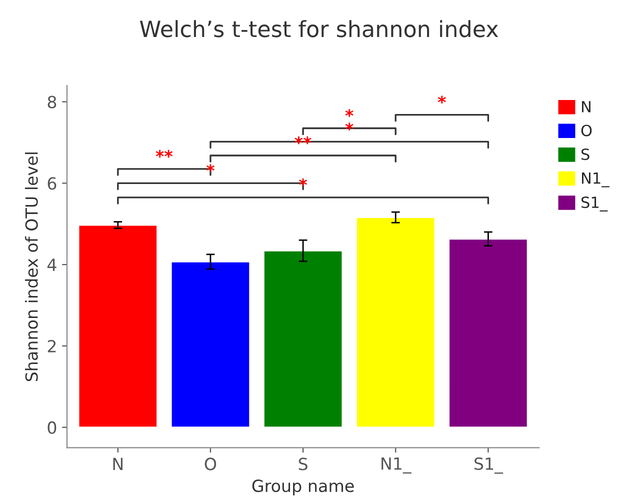 This screenshot has height=503, width=638. Describe the element at coordinates (596, 180) in the screenshot. I see `legend-label: N1_` at that location.